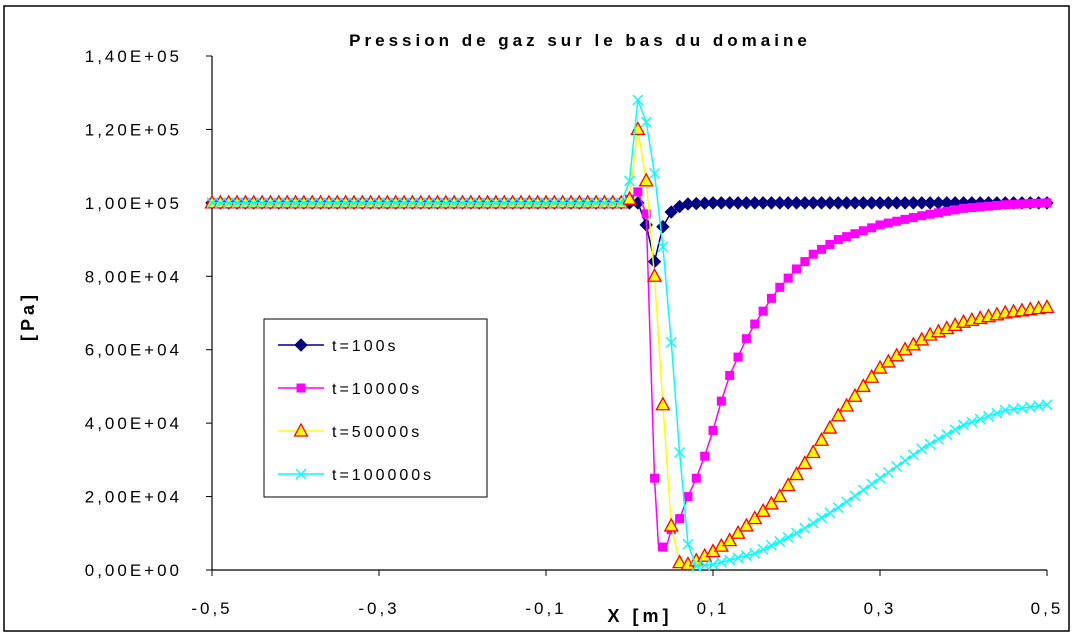  I want to click on y-tick-label: 2,00E+04, so click(133, 497).